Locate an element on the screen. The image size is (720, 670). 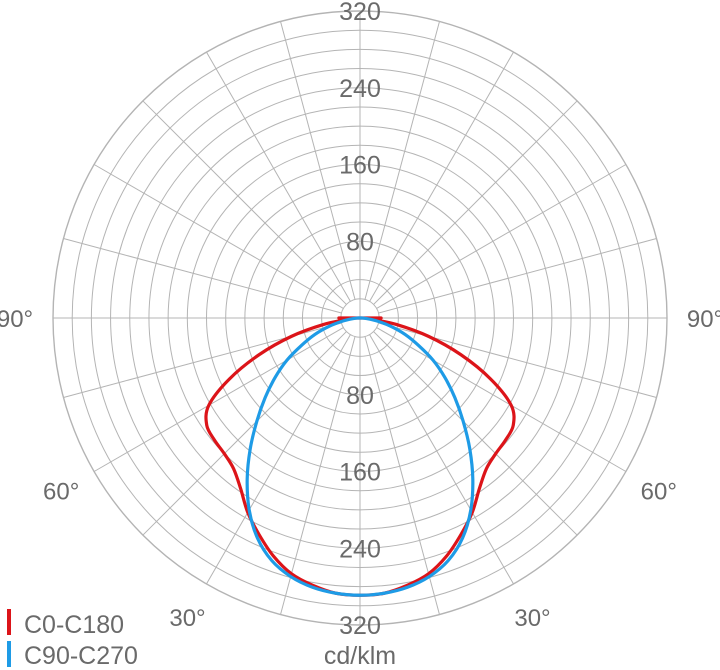
legend-item-c90-c270: C90-C270 is located at coordinates (72, 655).